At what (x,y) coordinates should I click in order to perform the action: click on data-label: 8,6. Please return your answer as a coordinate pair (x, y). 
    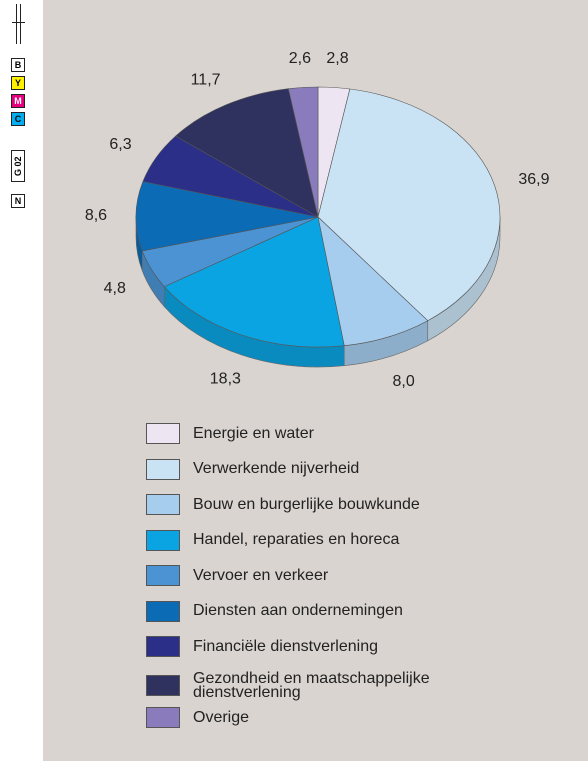
    Looking at the image, I should click on (96, 215).